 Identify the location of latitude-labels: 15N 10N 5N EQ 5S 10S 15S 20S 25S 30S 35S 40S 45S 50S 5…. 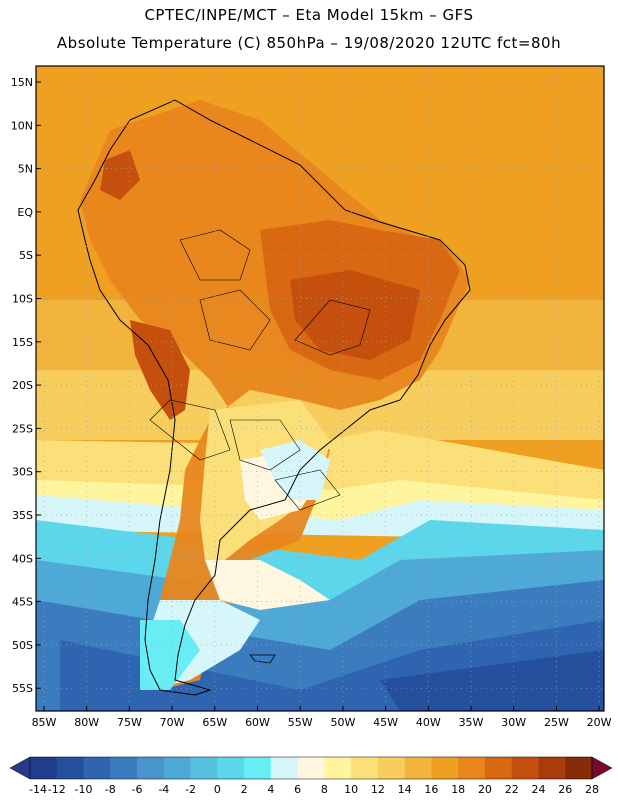
(26, 385).